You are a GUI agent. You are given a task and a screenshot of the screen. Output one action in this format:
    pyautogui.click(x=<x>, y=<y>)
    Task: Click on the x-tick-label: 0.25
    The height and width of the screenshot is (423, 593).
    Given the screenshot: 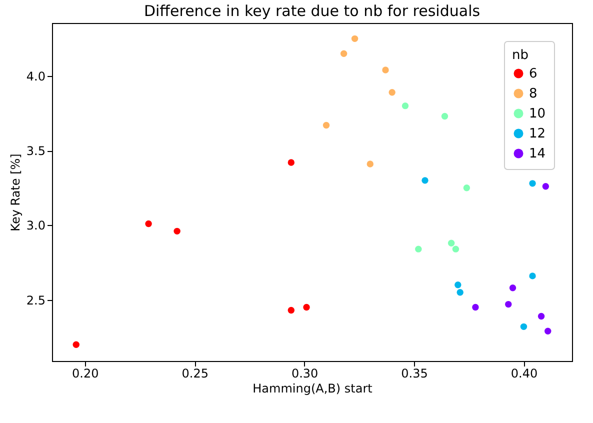 What is the action you would take?
    pyautogui.click(x=195, y=373)
    